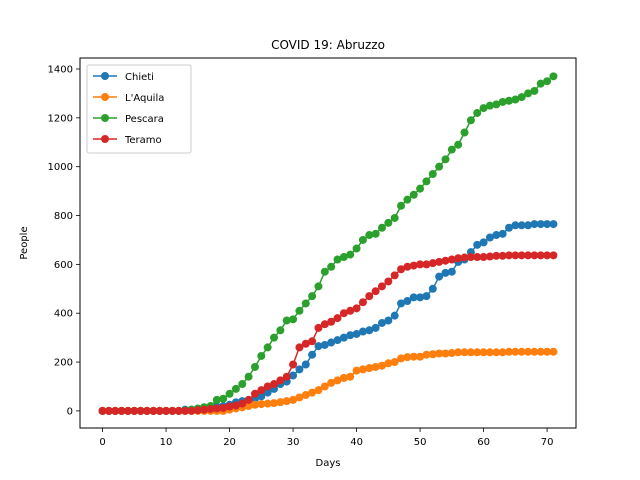 This screenshot has width=640, height=480. What do you see at coordinates (483, 442) in the screenshot?
I see `x-tick-label: 60` at bounding box center [483, 442].